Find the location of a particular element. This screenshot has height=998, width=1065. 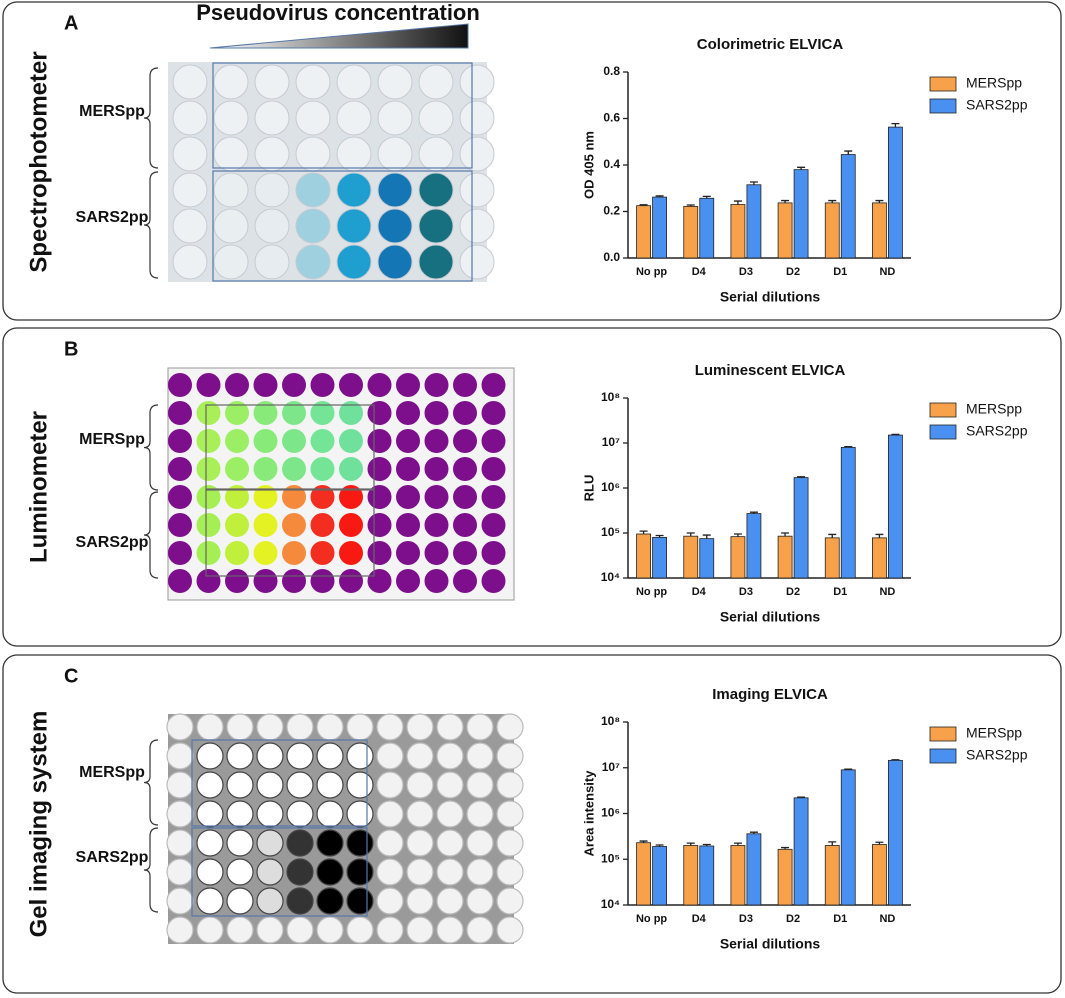

x-tick-label: No pp is located at coordinates (651, 592).